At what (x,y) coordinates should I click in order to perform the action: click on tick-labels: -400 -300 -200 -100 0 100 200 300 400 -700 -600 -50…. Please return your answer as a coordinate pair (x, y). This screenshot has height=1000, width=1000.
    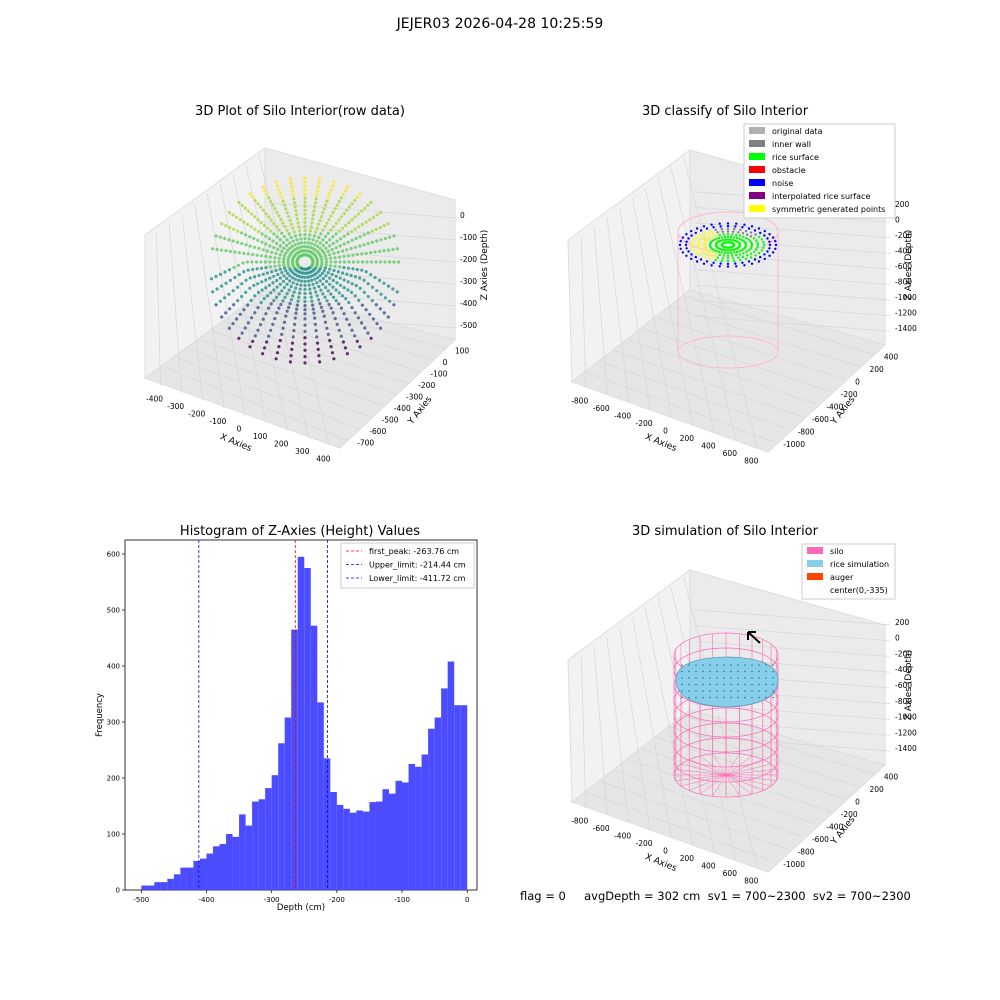
    Looking at the image, I should click on (311, 337).